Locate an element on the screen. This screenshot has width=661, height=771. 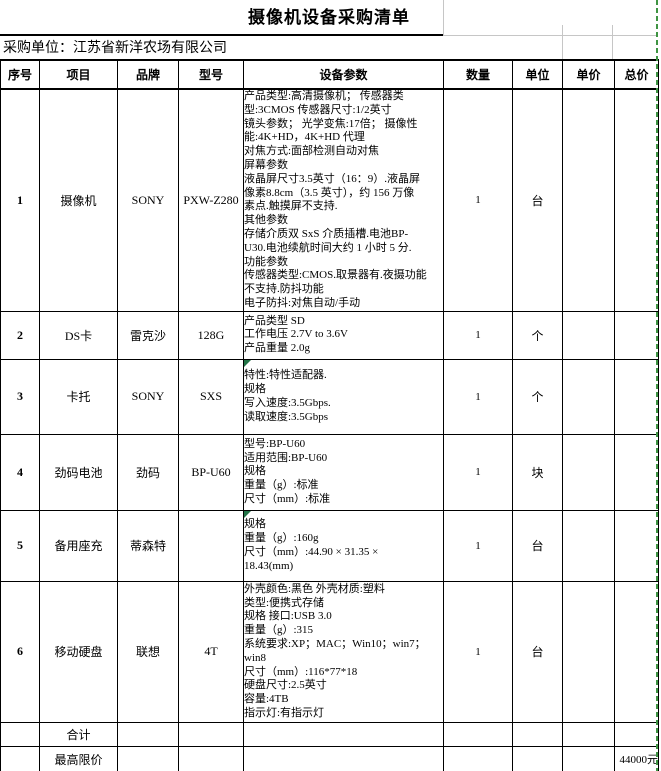
cell-item: 移动硬盘 is located at coordinates (78, 651).